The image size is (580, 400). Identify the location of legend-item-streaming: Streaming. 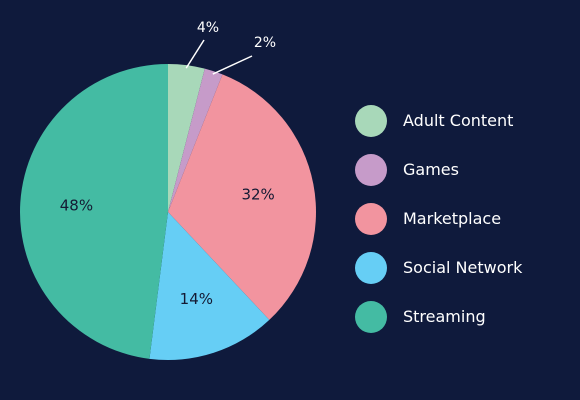
(465, 316).